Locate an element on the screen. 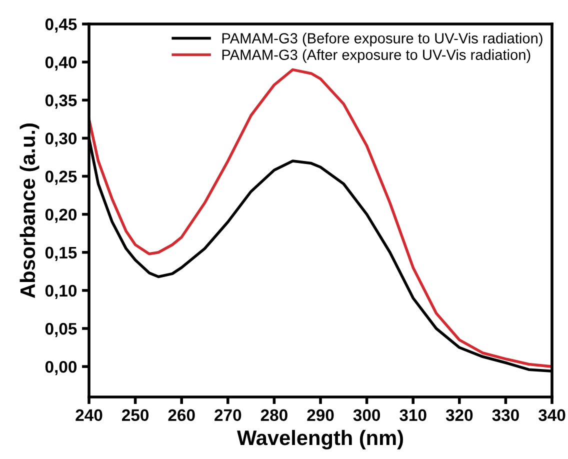  x-tick-label: 300 is located at coordinates (366, 415).